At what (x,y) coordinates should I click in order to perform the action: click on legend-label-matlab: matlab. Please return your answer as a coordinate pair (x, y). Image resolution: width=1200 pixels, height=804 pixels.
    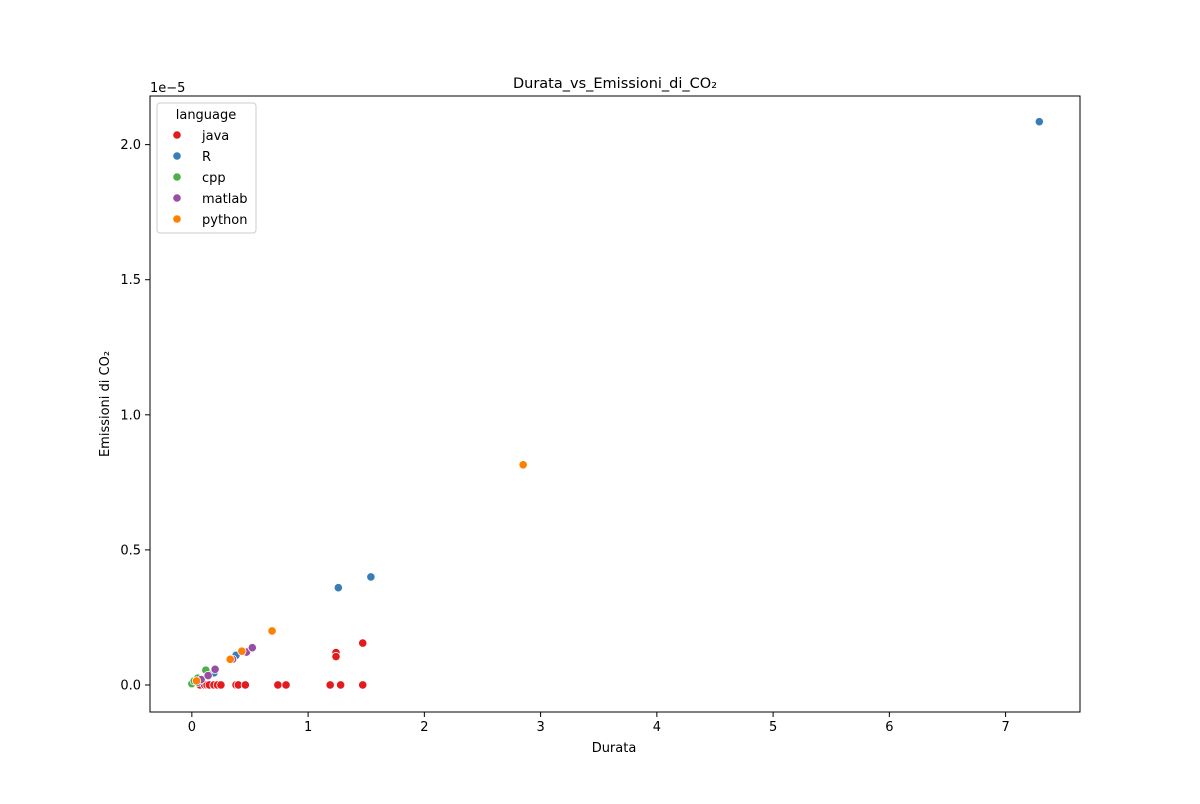
    Looking at the image, I should click on (225, 199).